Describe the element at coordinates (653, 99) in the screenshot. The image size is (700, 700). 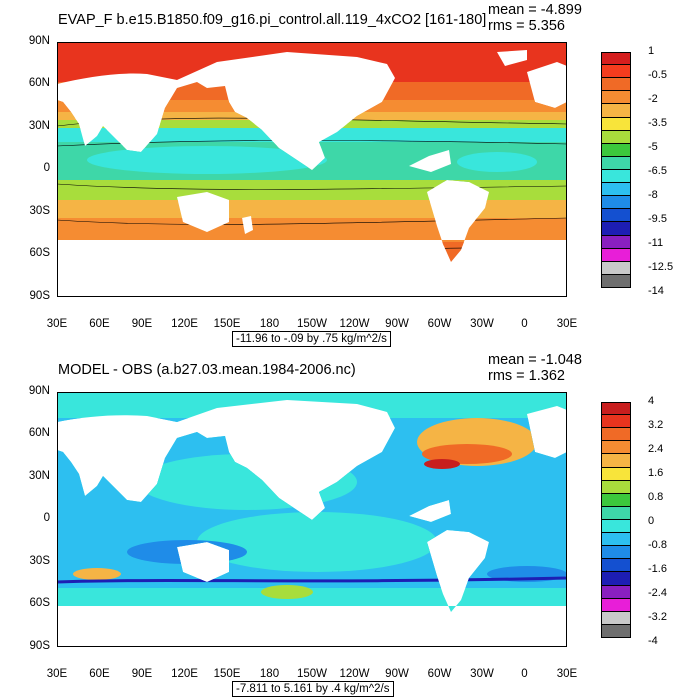
I see `legend-label: -2` at that location.